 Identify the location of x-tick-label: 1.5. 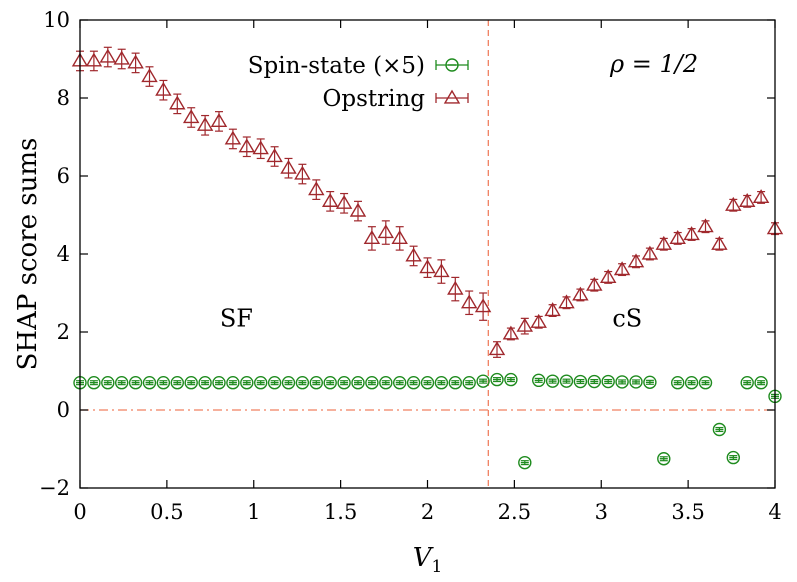
(340, 512).